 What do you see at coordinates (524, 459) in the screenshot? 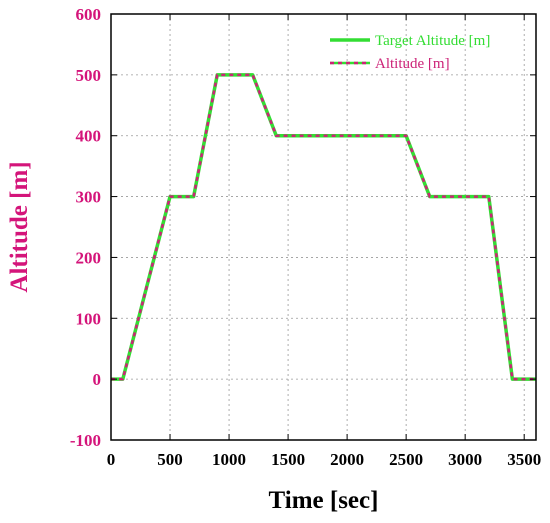
I see `x-tick-label-3500: 3500` at bounding box center [524, 459].